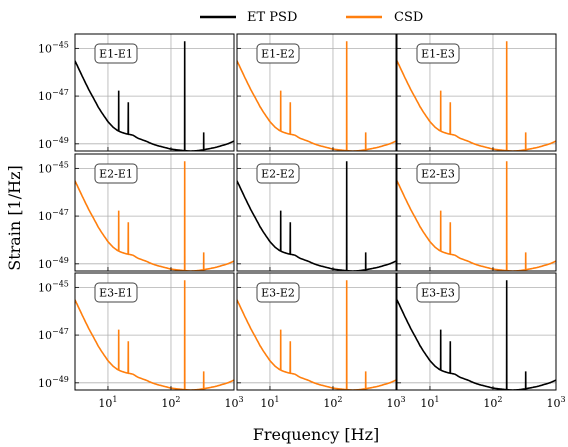 This screenshot has width=568, height=447. I want to click on x-axis-title: Frequency [Hz], so click(316, 434).